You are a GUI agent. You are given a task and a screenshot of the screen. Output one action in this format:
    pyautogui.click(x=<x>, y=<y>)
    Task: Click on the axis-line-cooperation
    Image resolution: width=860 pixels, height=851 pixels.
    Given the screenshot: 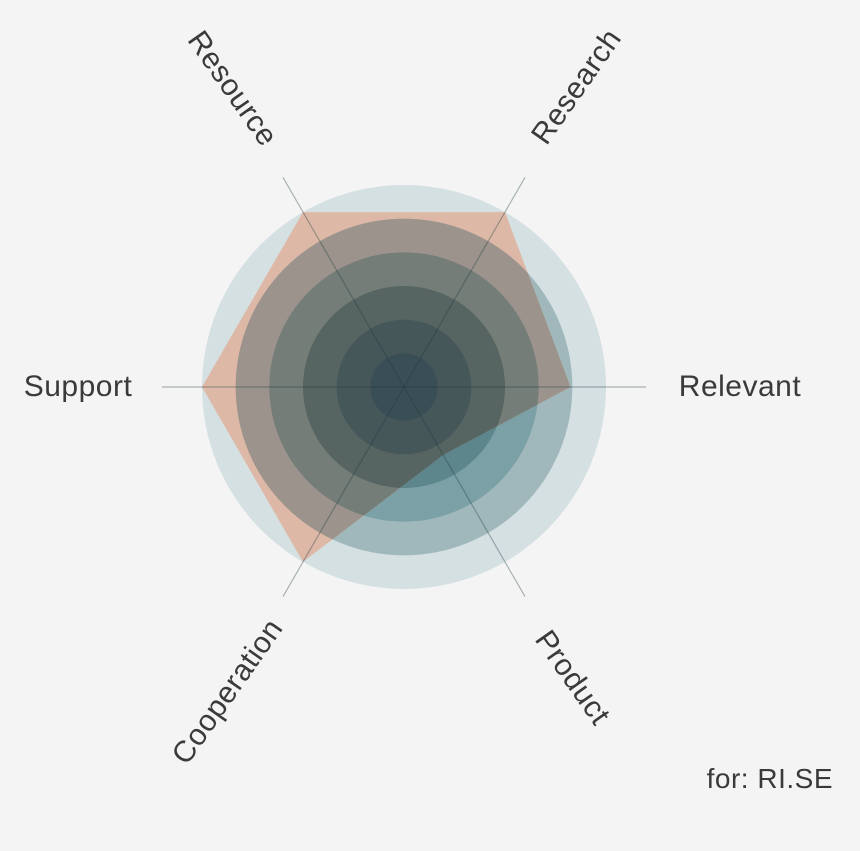 What is the action you would take?
    pyautogui.click(x=343, y=491)
    